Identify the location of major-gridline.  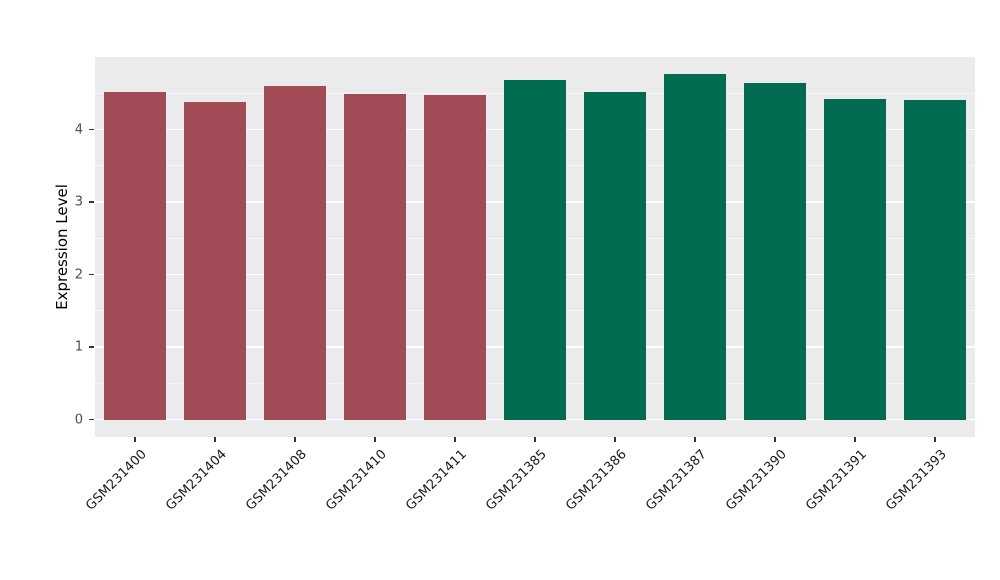
(535, 419).